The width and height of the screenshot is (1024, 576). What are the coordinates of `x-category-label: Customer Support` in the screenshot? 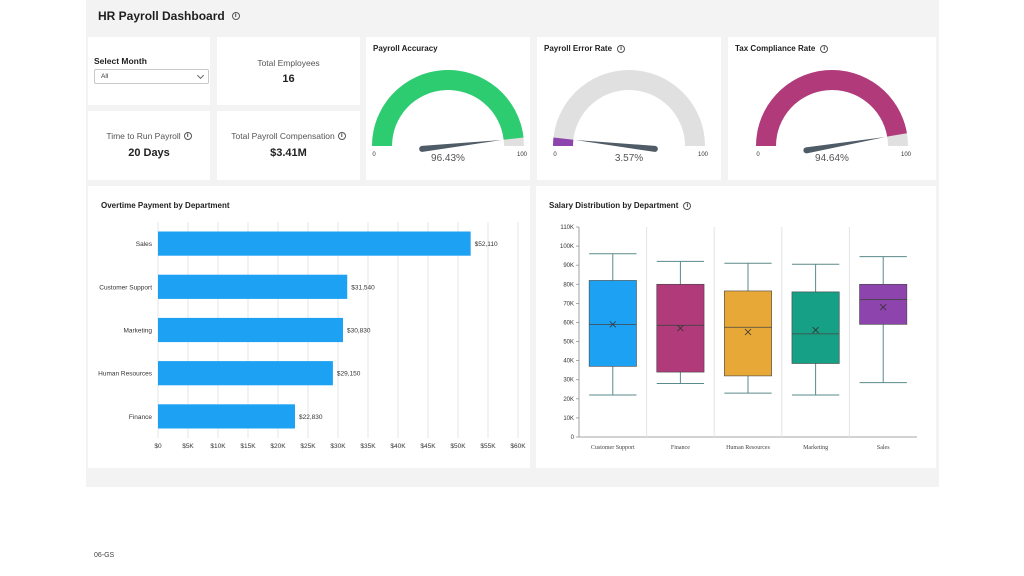 It's located at (613, 448).